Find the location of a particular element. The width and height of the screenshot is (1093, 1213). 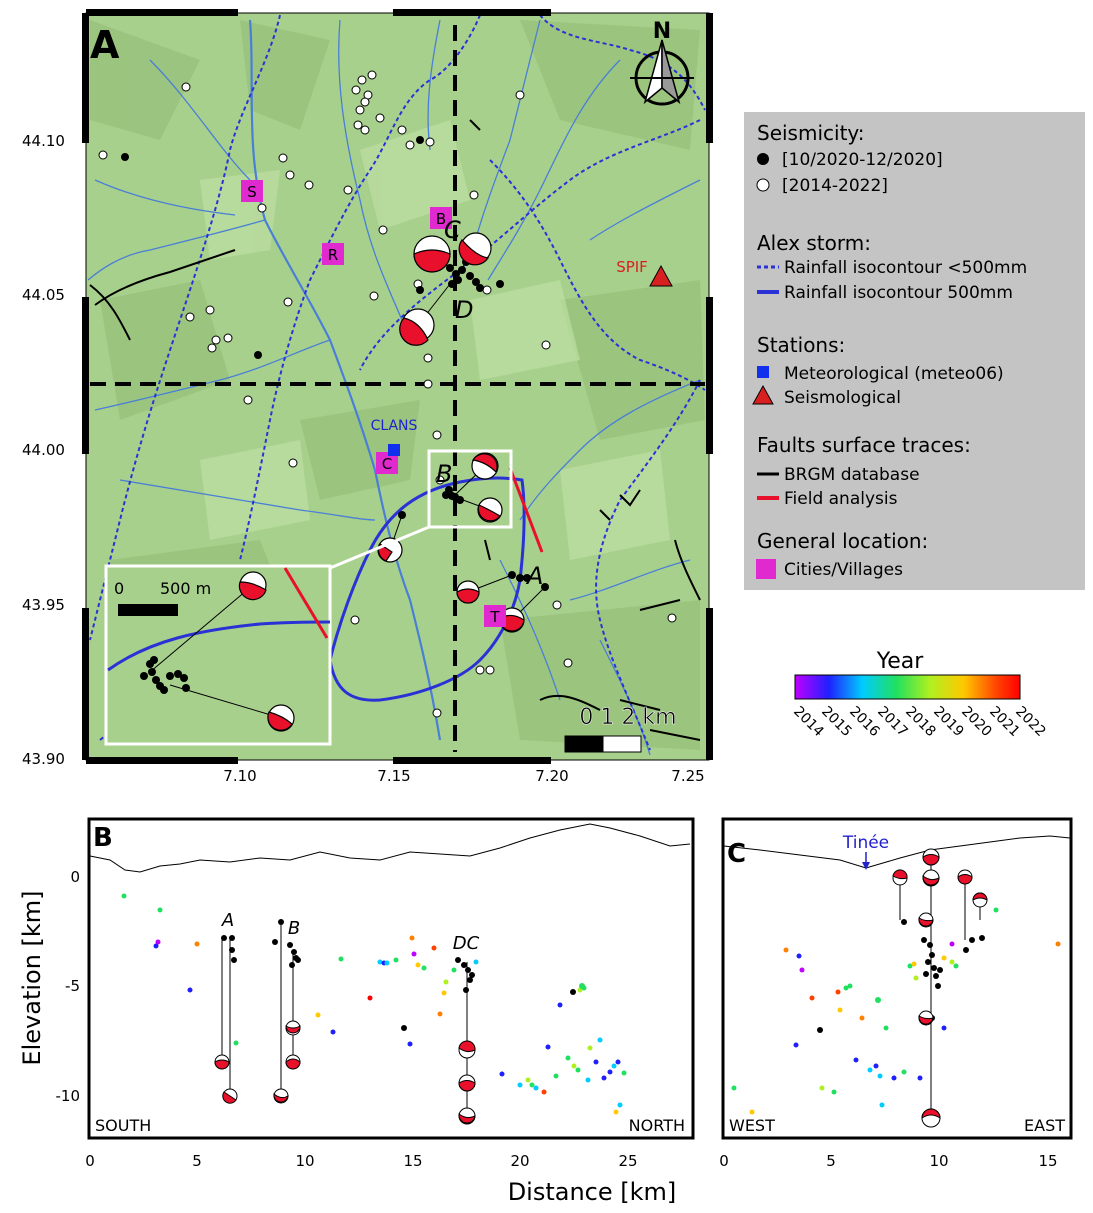

meteo-station-marker is located at coordinates (394, 450).